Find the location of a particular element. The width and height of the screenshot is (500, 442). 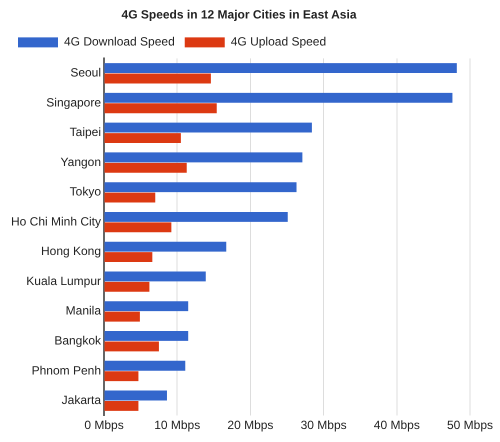

y-tick-label: Yangon is located at coordinates (81, 161).